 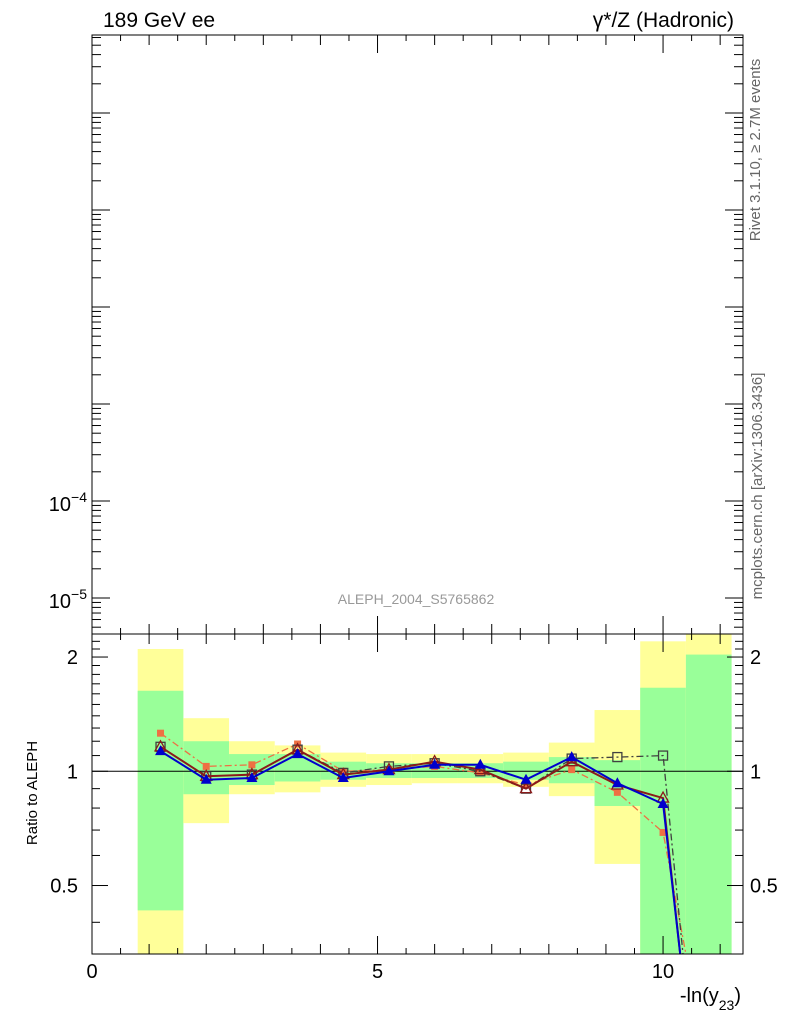 I want to click on rivet-label: Rivet 3.1.10, ≥ 2.7M events, so click(x=755, y=150).